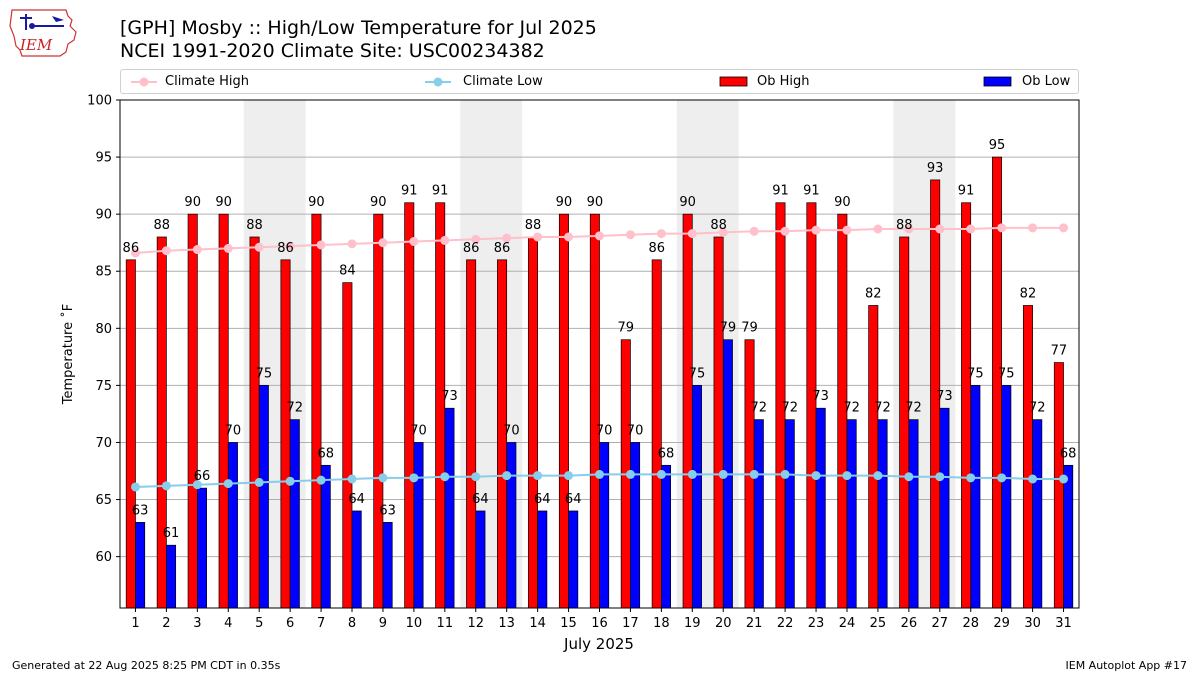 This screenshot has width=1200, height=675. What do you see at coordinates (851, 408) in the screenshot?
I see `label-ob-low: 72` at bounding box center [851, 408].